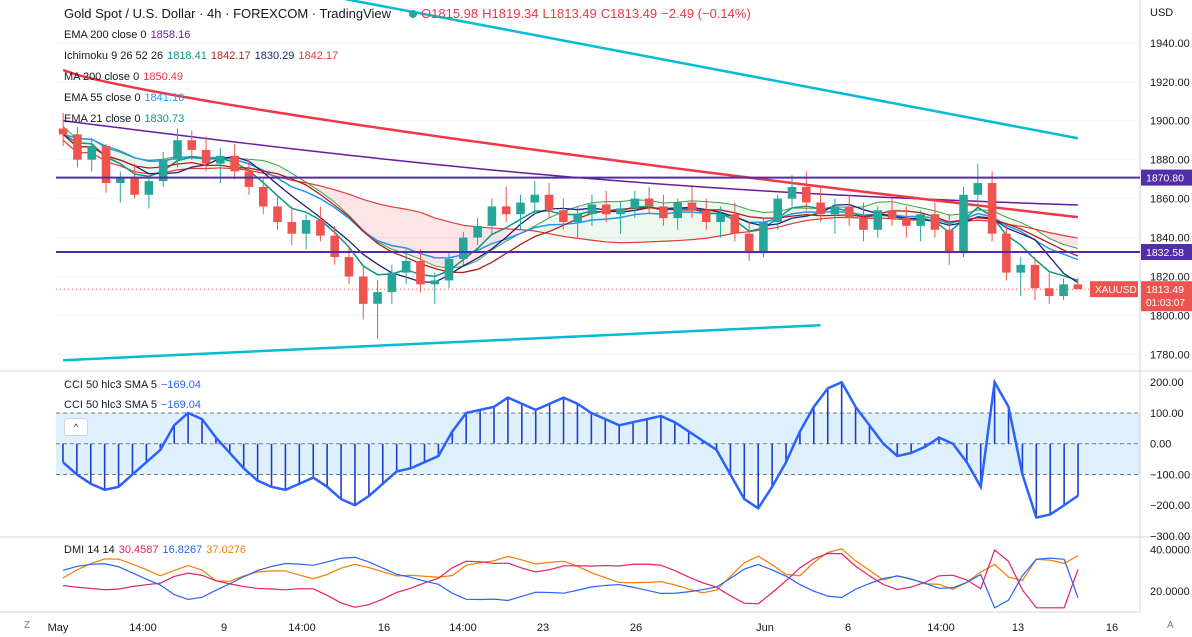 The height and width of the screenshot is (637, 1192). What do you see at coordinates (848, 628) in the screenshot?
I see `time-tick-label: 6` at bounding box center [848, 628].